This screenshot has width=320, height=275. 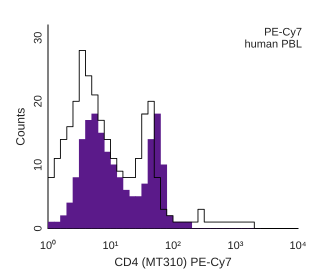 I want to click on y-tick-label: 10, so click(x=38, y=164).